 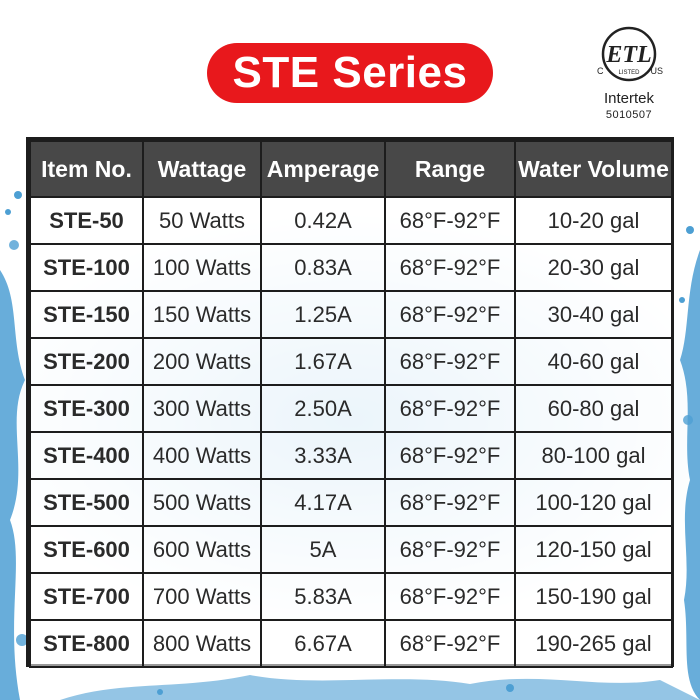 What do you see at coordinates (323, 220) in the screenshot?
I see `amperage-cell: 0.42A` at bounding box center [323, 220].